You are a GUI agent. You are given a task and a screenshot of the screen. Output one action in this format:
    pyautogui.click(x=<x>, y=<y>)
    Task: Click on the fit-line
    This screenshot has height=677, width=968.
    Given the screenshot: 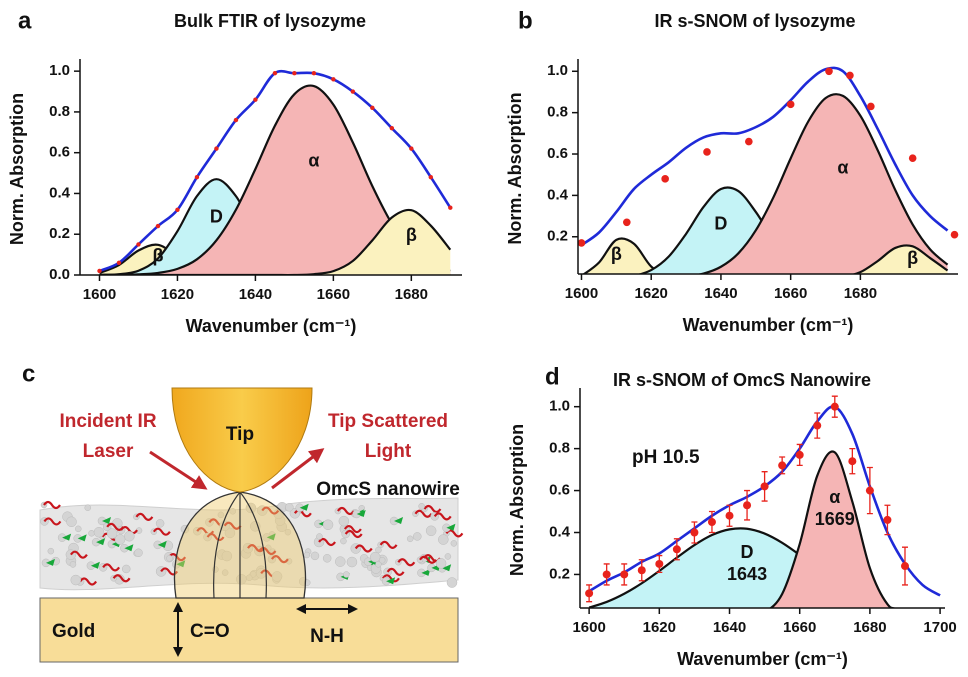 What is the action you would take?
    pyautogui.click(x=764, y=156)
    